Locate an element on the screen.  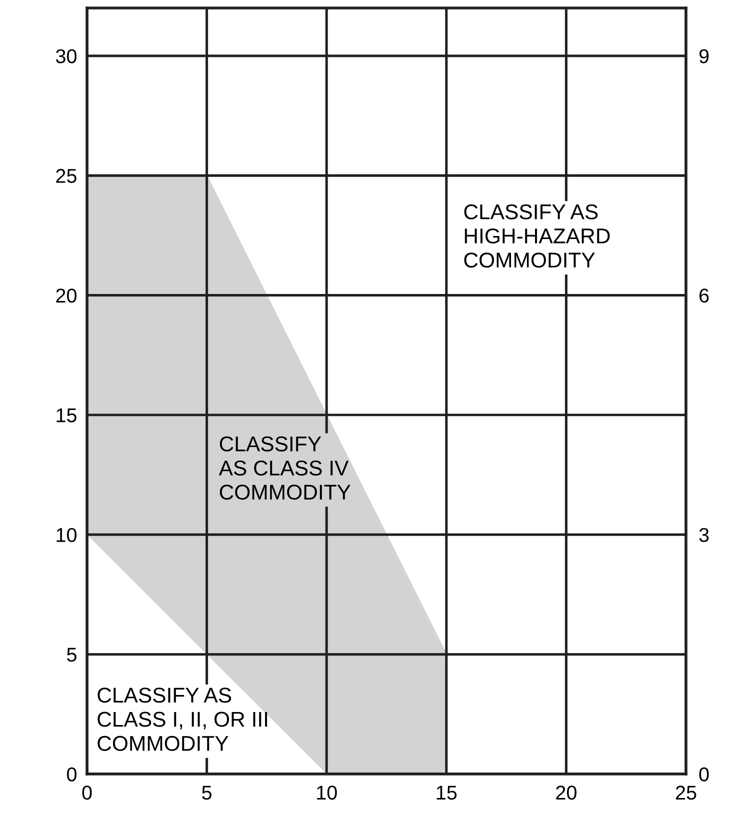
x-tick-label: 0 is located at coordinates (87, 793).